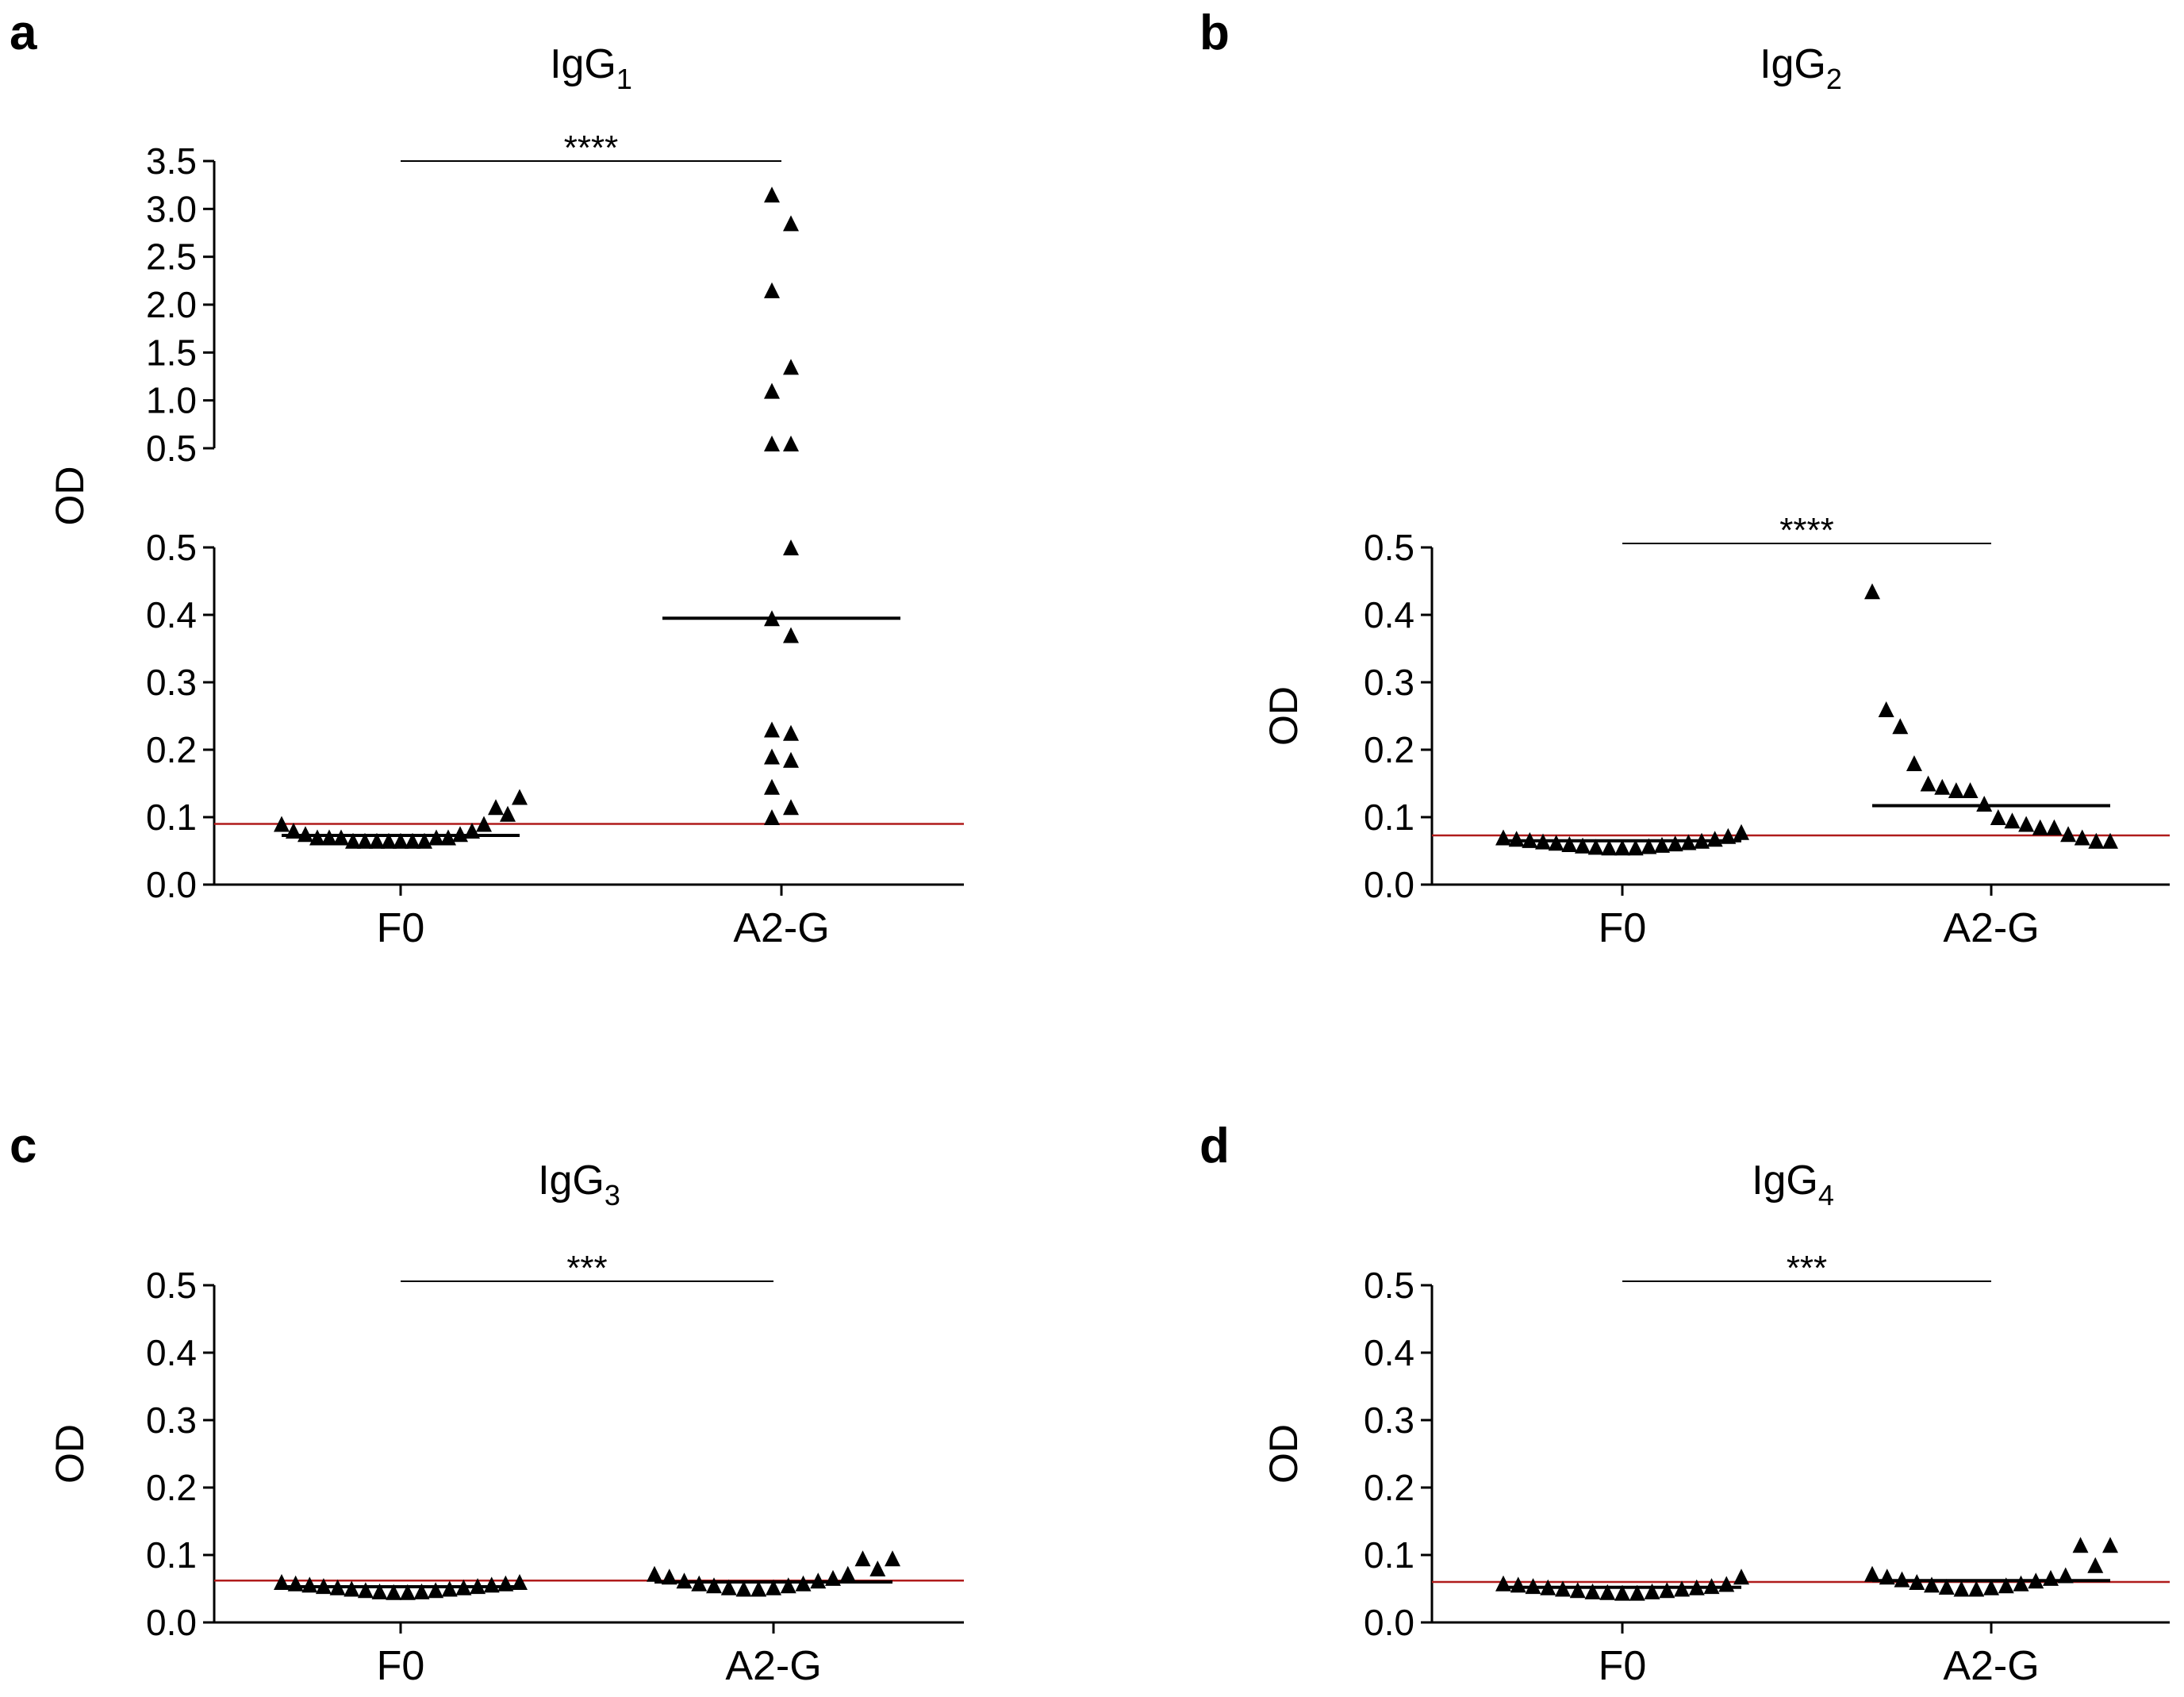 This screenshot has width=2184, height=1697. What do you see at coordinates (171, 352) in the screenshot?
I see `upper-y-tick-label: 1.5` at bounding box center [171, 352].